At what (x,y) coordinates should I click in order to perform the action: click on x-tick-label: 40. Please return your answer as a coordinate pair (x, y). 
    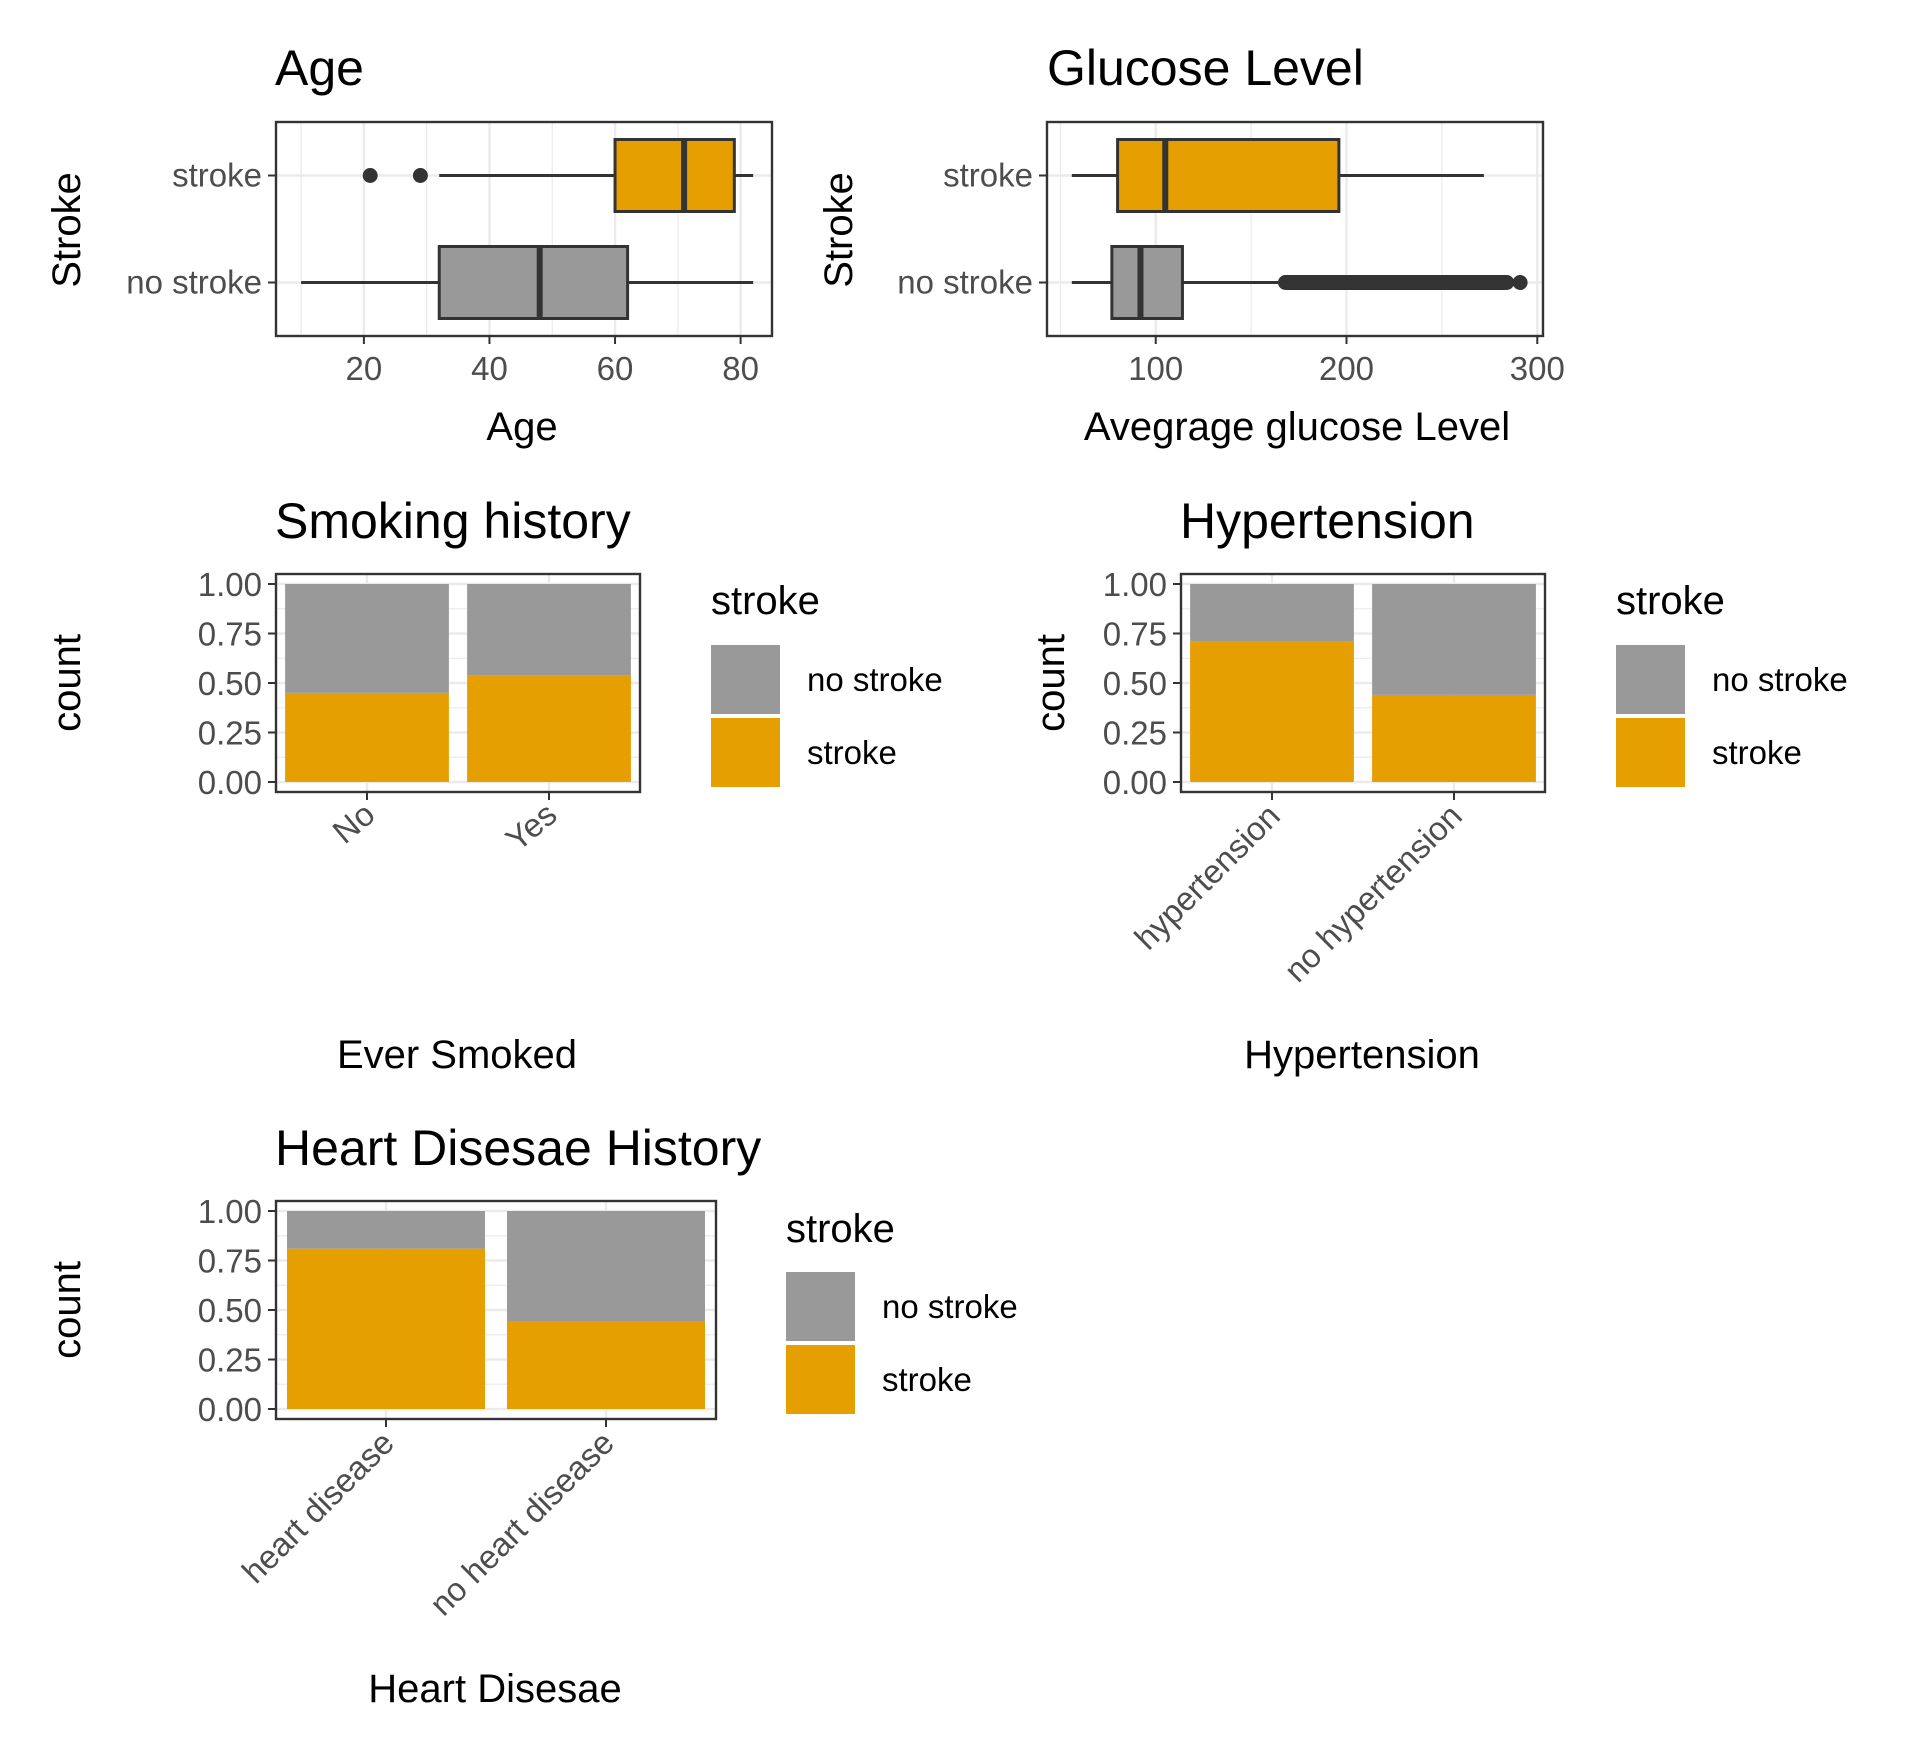
    Looking at the image, I should click on (489, 368).